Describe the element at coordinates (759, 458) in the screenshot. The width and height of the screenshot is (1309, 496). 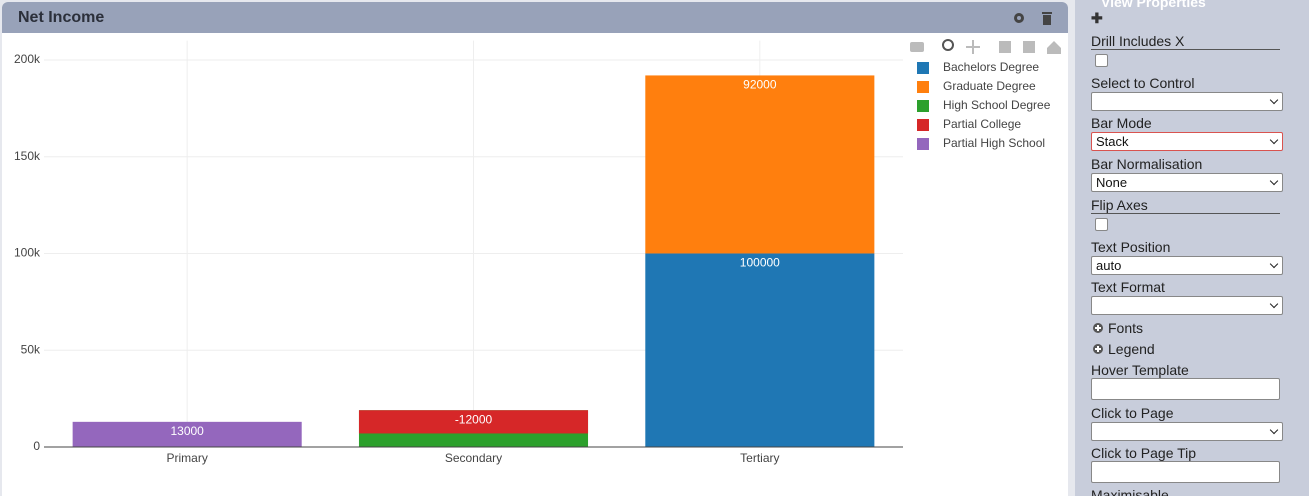
I see `x-tick-label: Tertiary` at that location.